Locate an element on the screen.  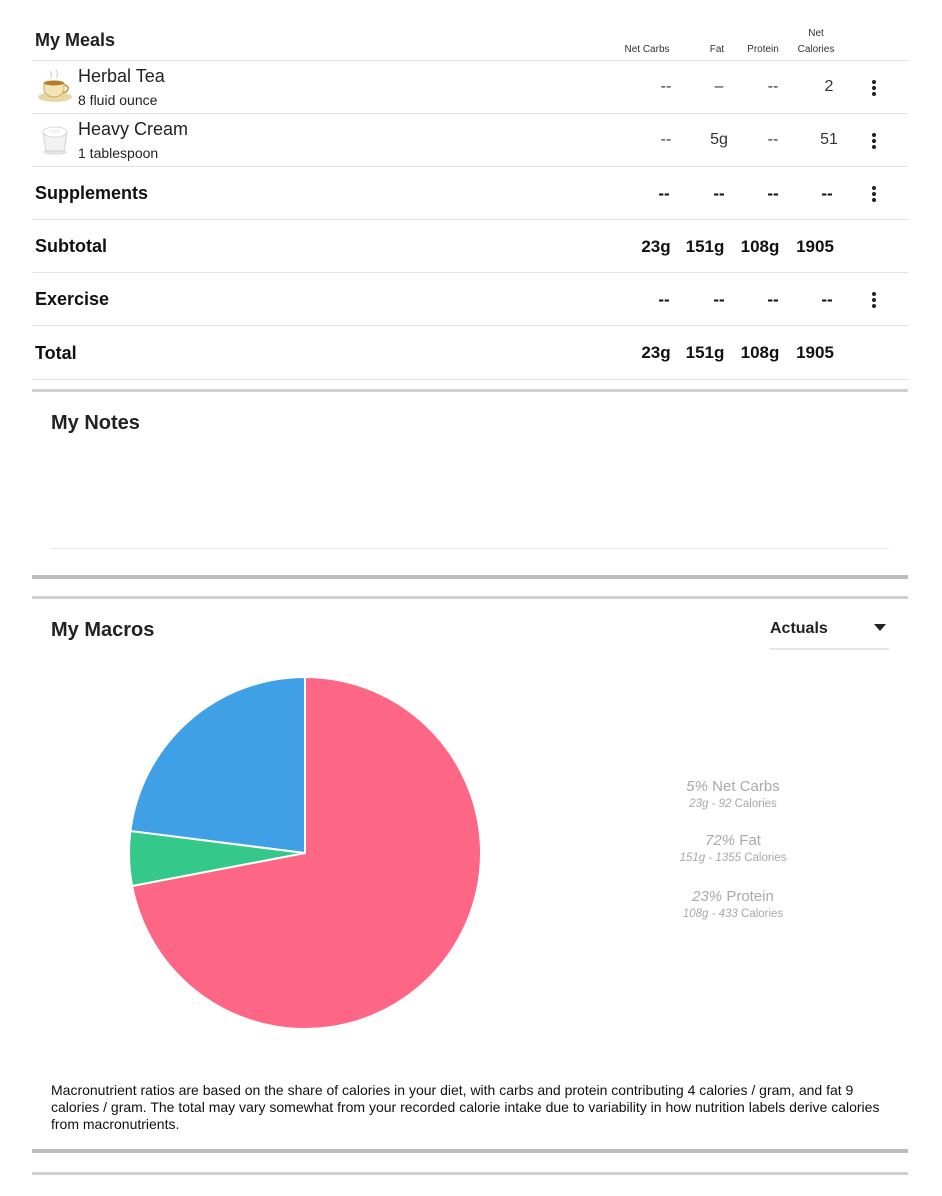
subtotal-label: Subtotal is located at coordinates (71, 246).